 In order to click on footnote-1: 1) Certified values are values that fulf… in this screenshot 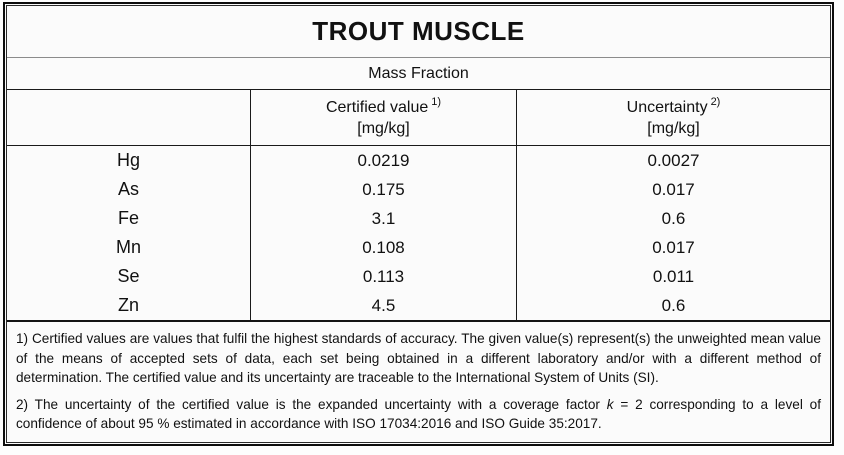, I will do `click(418, 358)`.